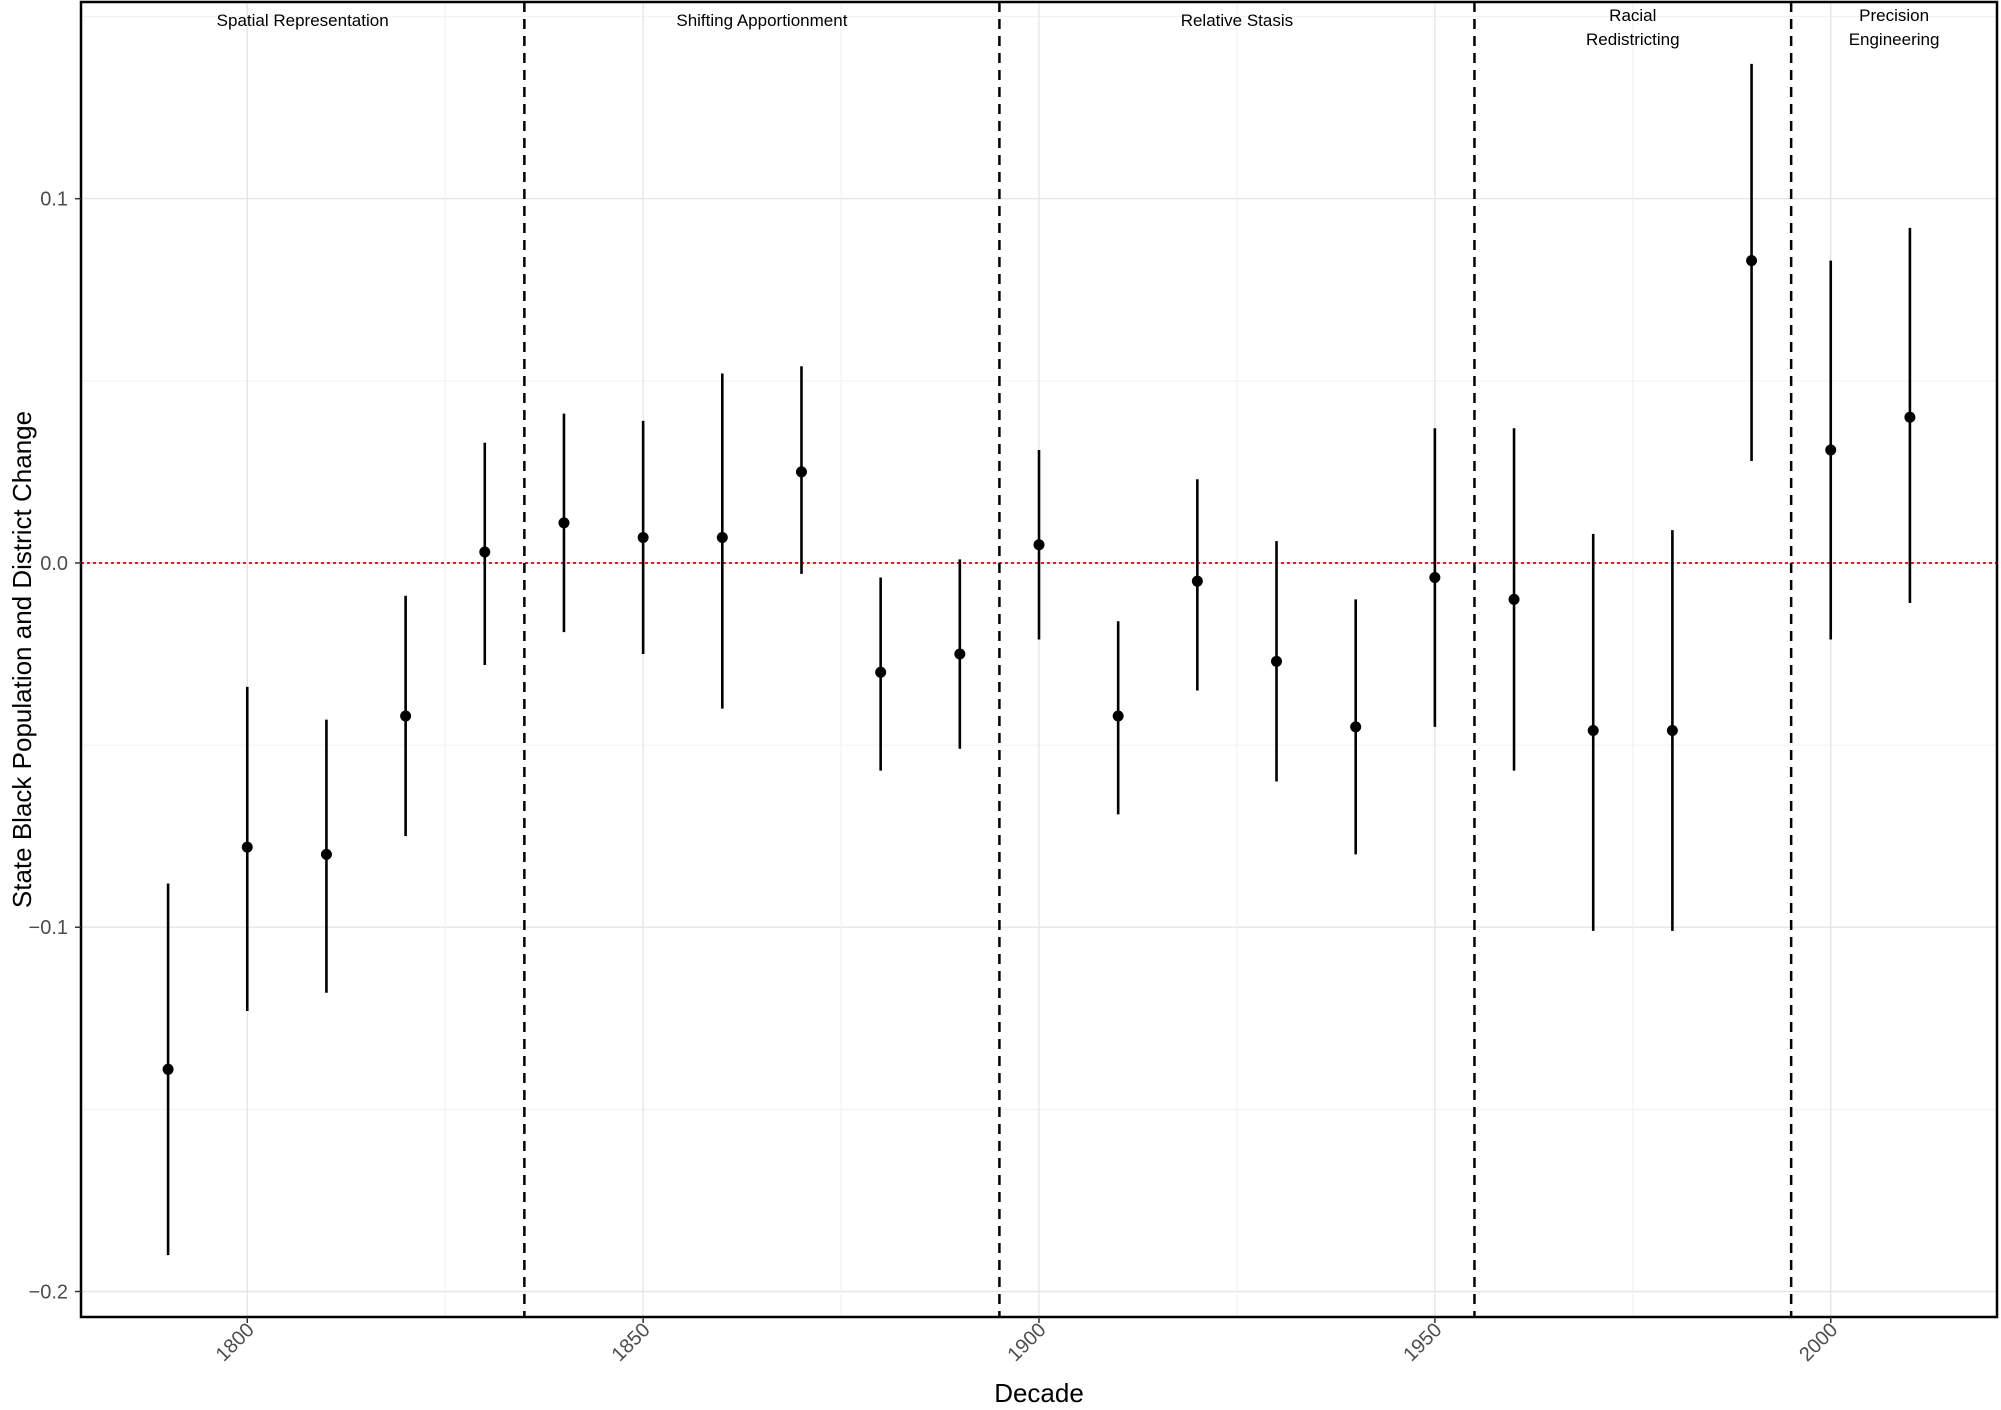 The image size is (2001, 1410). Describe the element at coordinates (631, 1342) in the screenshot. I see `x-tick-label: 1850` at that location.